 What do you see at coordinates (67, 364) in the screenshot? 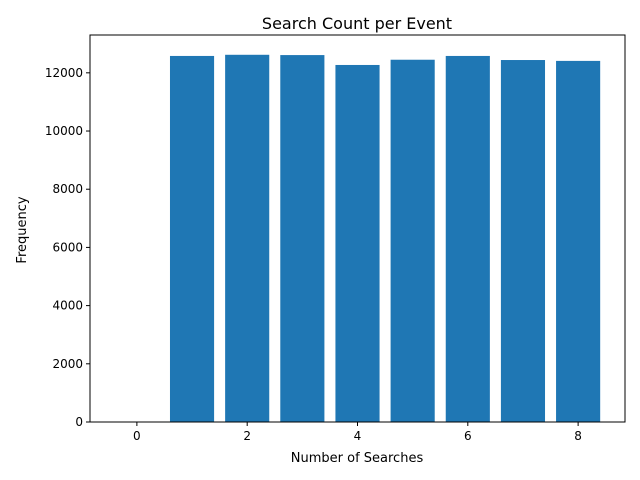
I see `y-tick-label: 2000` at bounding box center [67, 364].